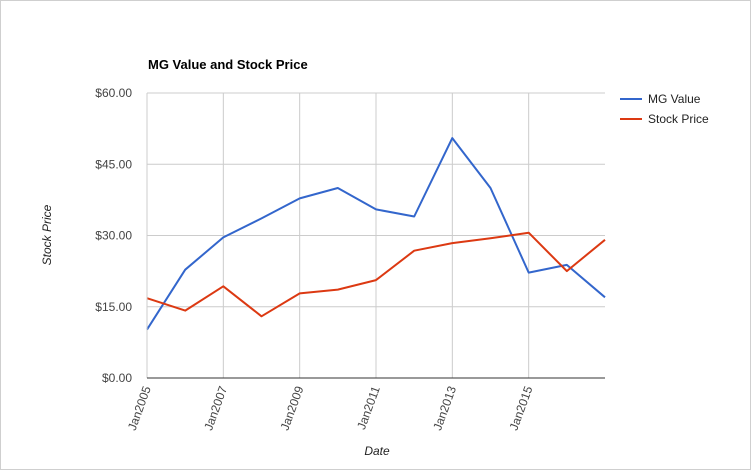 The image size is (751, 470). Describe the element at coordinates (521, 408) in the screenshot. I see `x-tick-label: Jan2015` at that location.